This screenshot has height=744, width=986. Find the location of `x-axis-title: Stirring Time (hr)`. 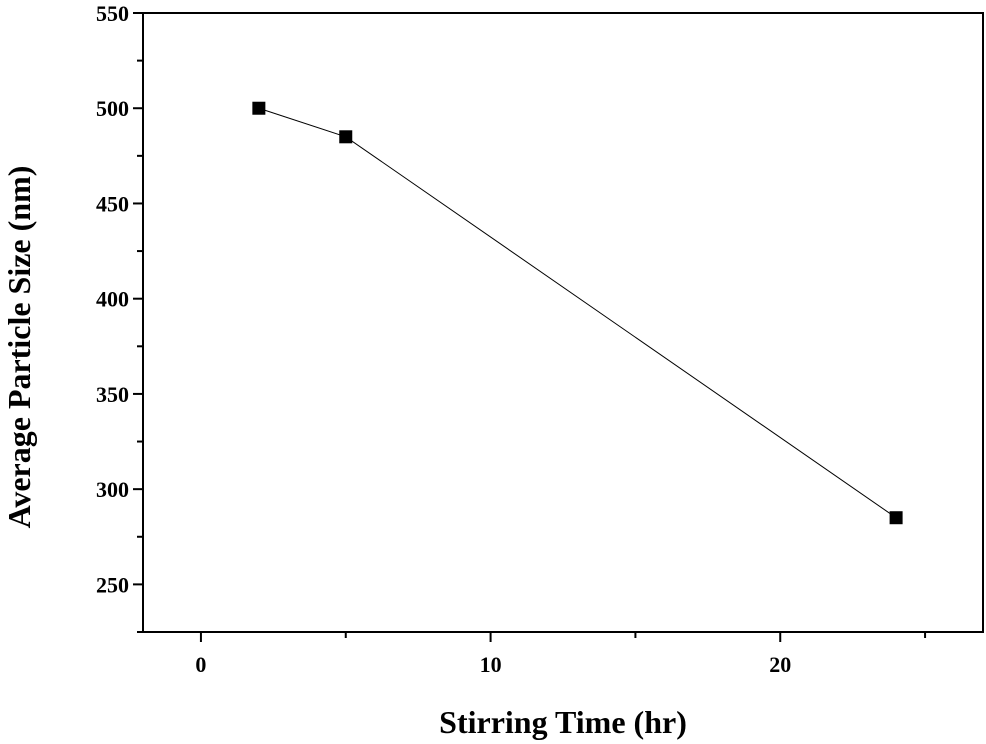

x-axis-title: Stirring Time (hr) is located at coordinates (563, 722).